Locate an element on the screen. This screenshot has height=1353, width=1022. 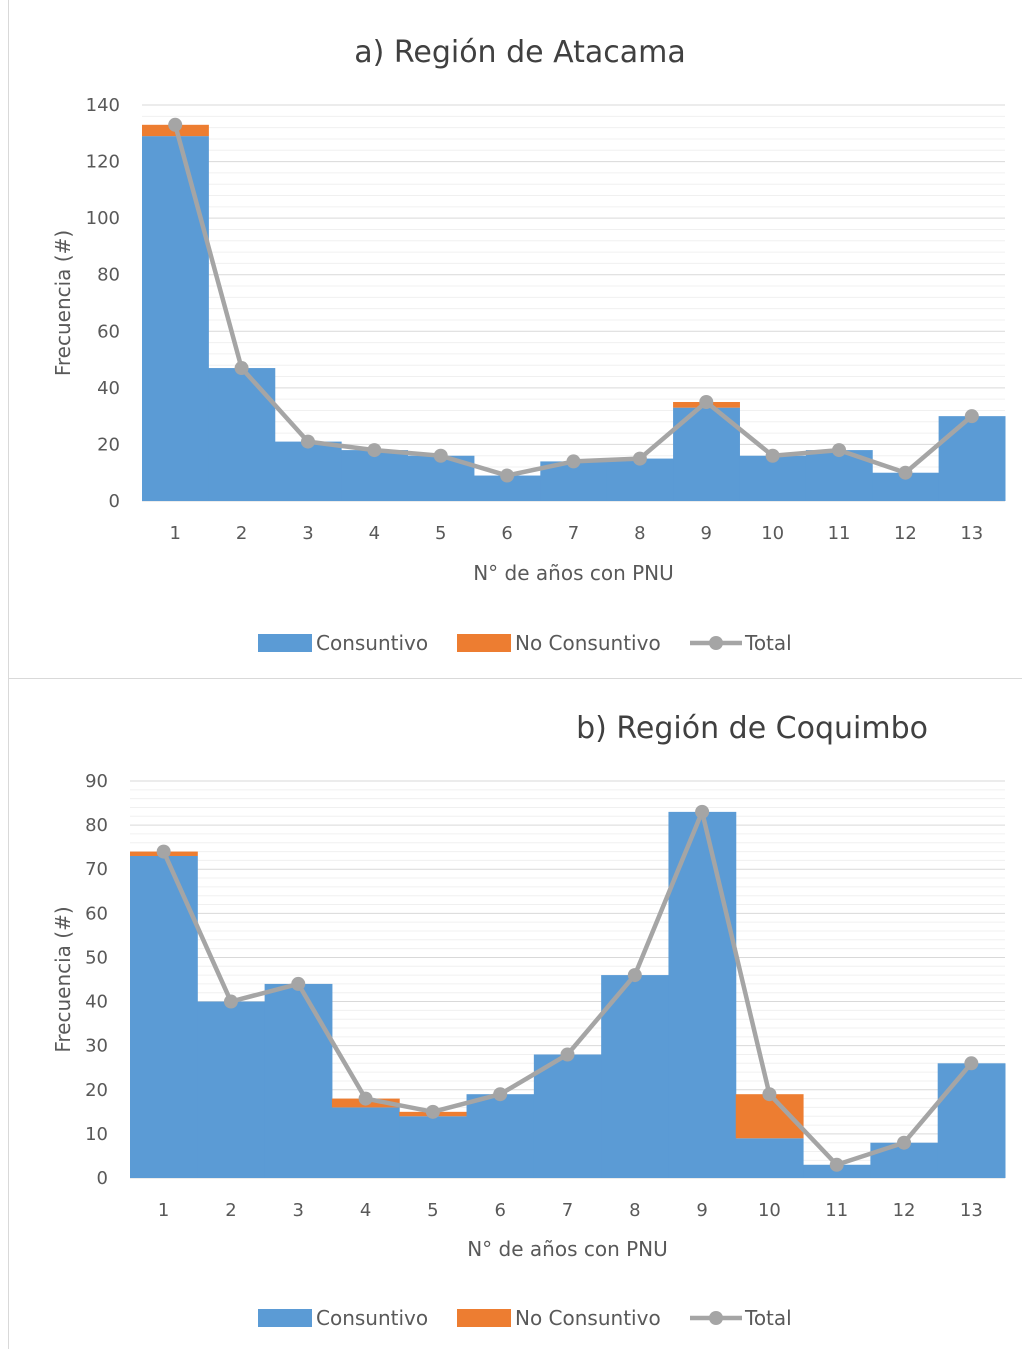
y-tick-label: 140 is located at coordinates (103, 105).